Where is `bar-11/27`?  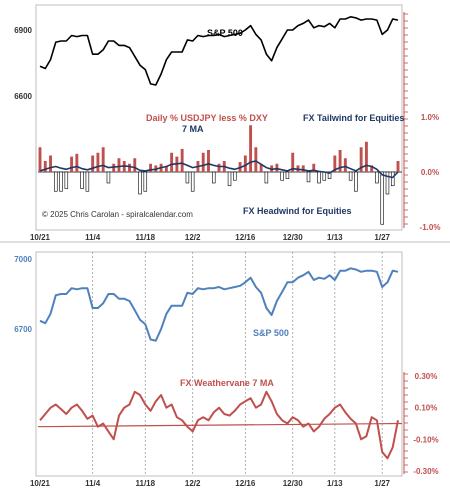 bar-11/27 is located at coordinates (182, 160).